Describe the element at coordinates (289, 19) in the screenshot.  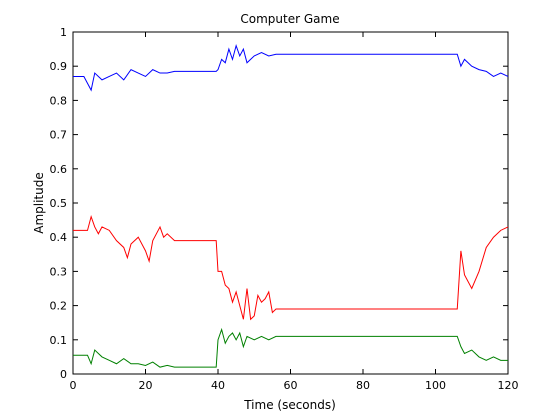
I see `chart-title: Computer Game` at that location.